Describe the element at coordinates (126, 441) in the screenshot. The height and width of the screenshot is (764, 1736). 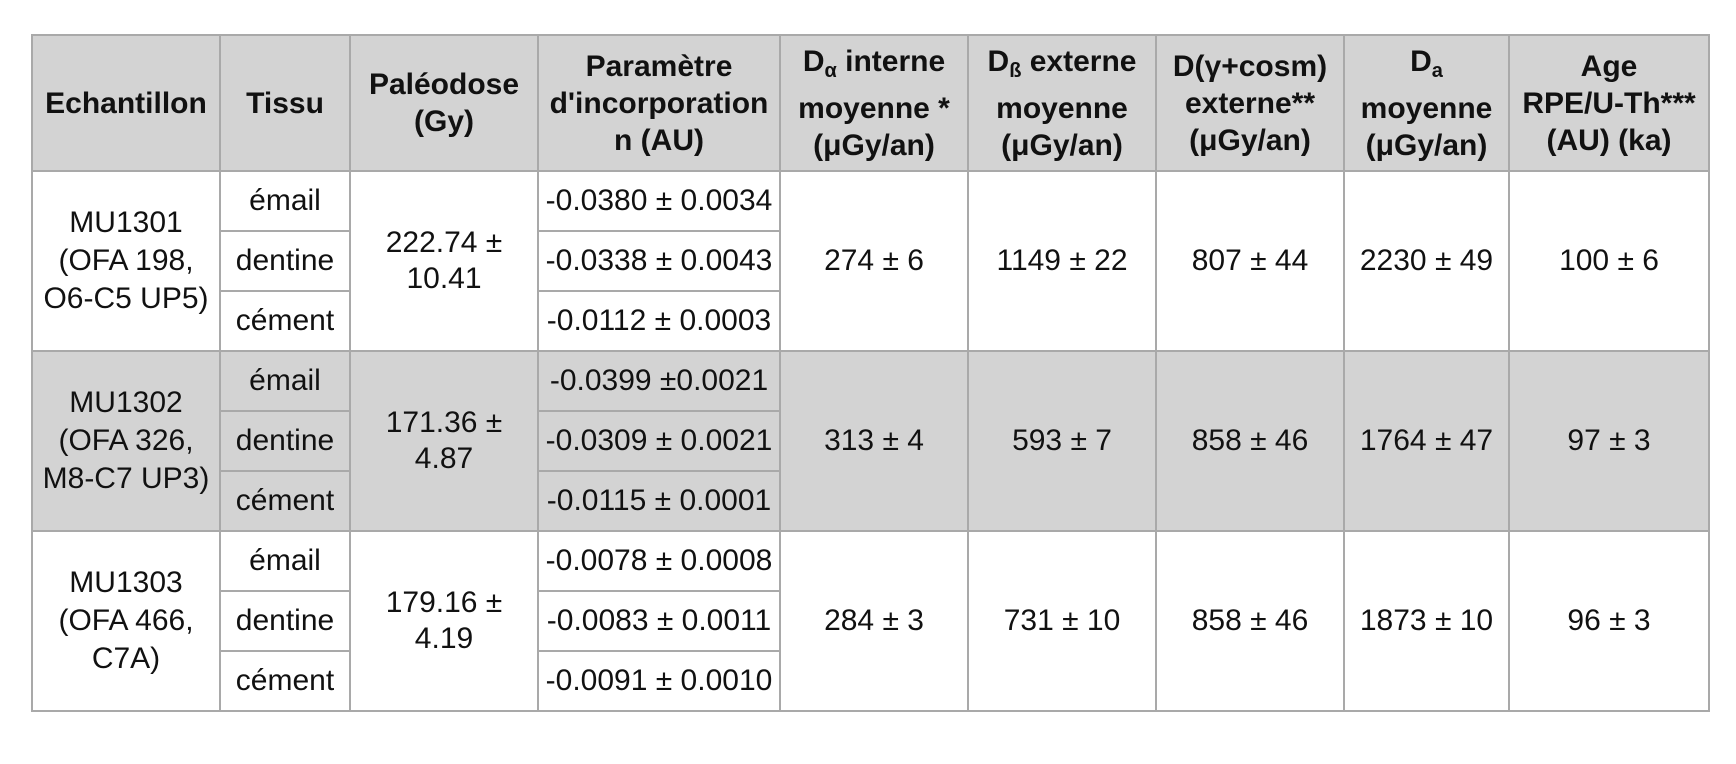
I see `sample-cell: MU1302 (OFA 326, M8-C7 UP3)` at that location.